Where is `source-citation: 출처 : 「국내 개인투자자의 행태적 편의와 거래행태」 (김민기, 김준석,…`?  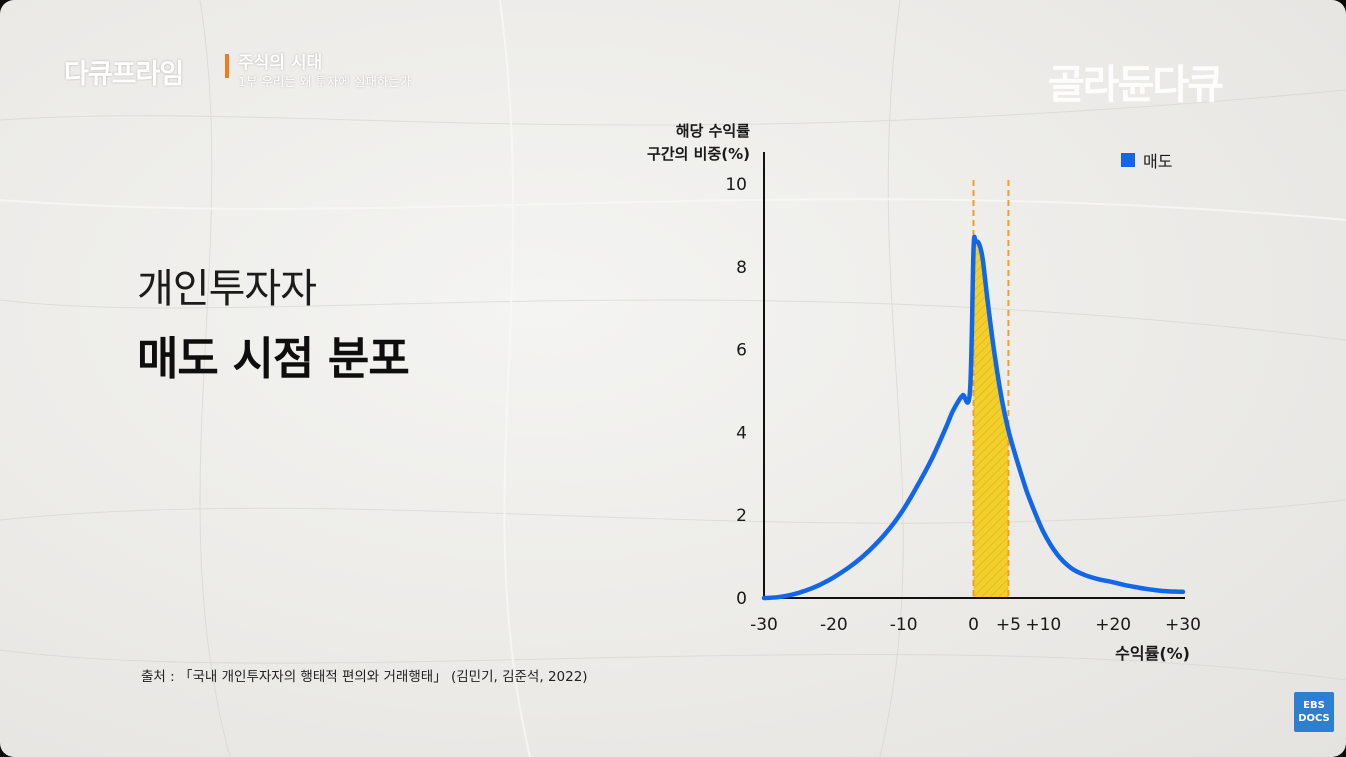
source-citation: 출처 : 「국내 개인투자자의 행태적 편의와 거래행태」 (김민기, 김준석,… is located at coordinates (364, 677).